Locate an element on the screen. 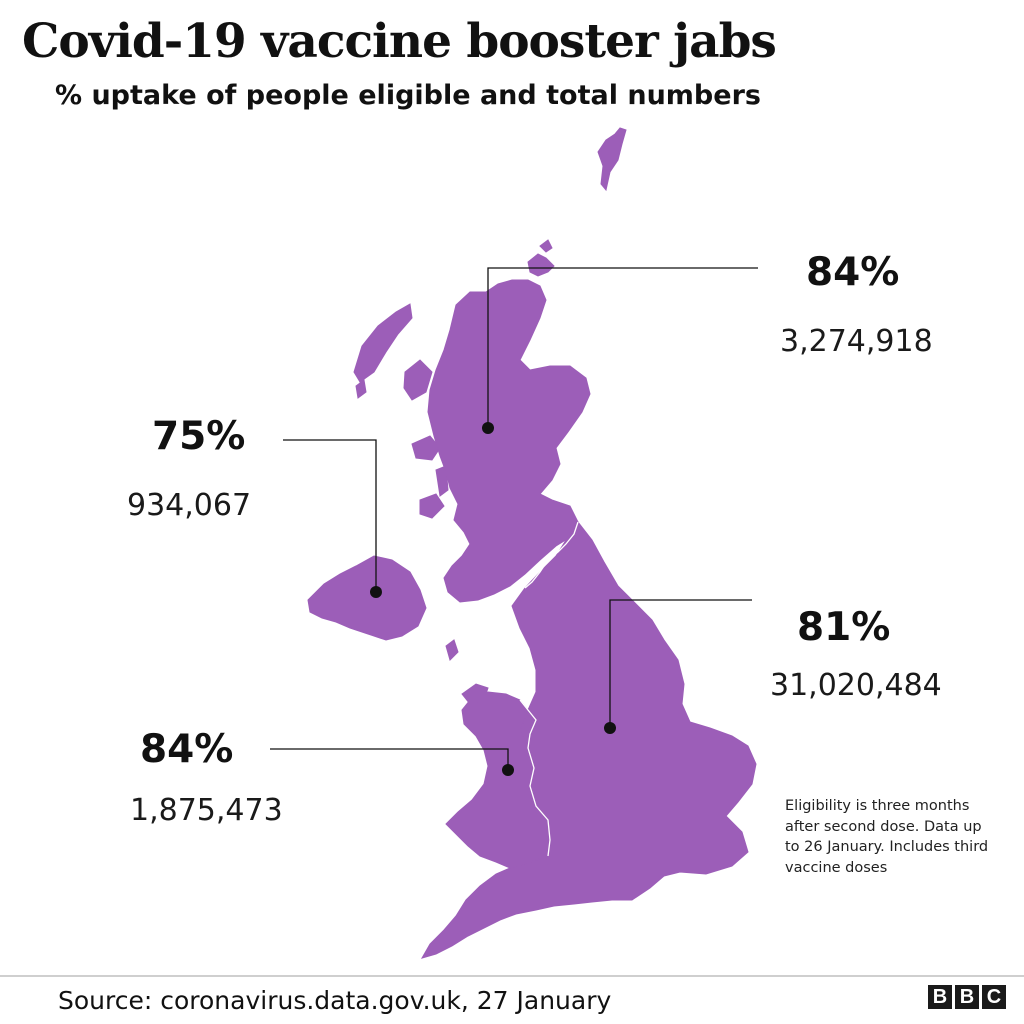 The width and height of the screenshot is (1024, 1024). england-percent: 81% is located at coordinates (844, 627).